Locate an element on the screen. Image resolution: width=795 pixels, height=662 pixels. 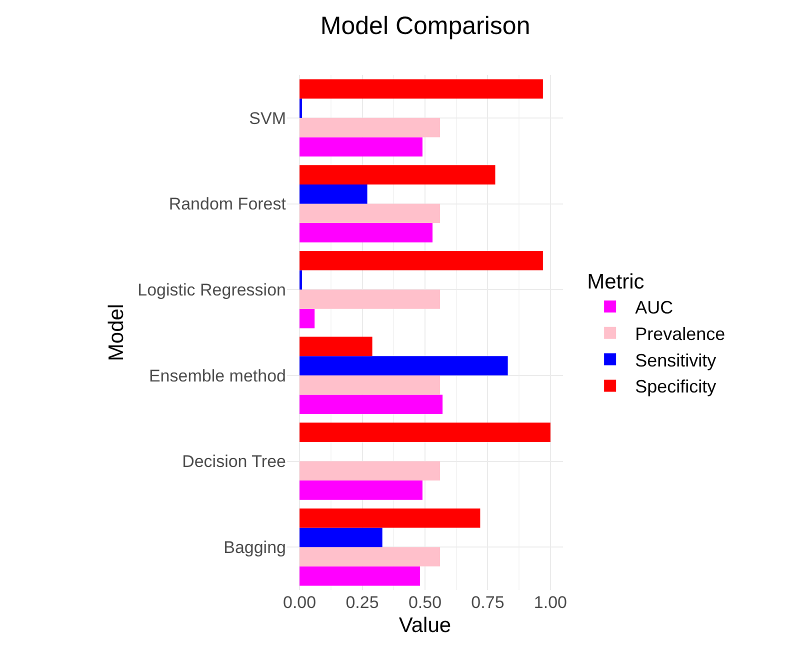
x-tick-label: 0.75 is located at coordinates (487, 602).